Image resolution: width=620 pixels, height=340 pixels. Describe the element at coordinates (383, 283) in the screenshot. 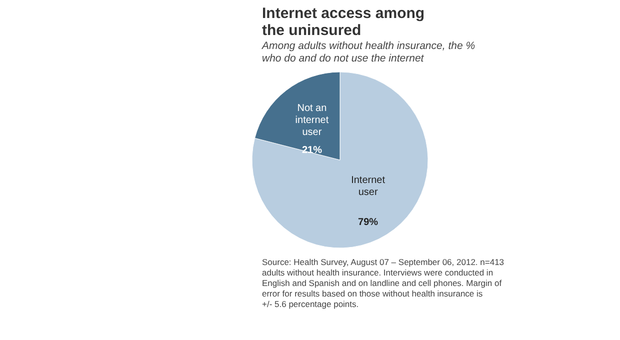

I see `source-note: Source: Health Survey, August 07 – September 06, 2012. n=413 adults without health insurance. Interviews were conducted in English and Spanish and on landline and cell phones. Margin of error for results based on those without health insurance is +/- 5.6 percentage points.` at that location.